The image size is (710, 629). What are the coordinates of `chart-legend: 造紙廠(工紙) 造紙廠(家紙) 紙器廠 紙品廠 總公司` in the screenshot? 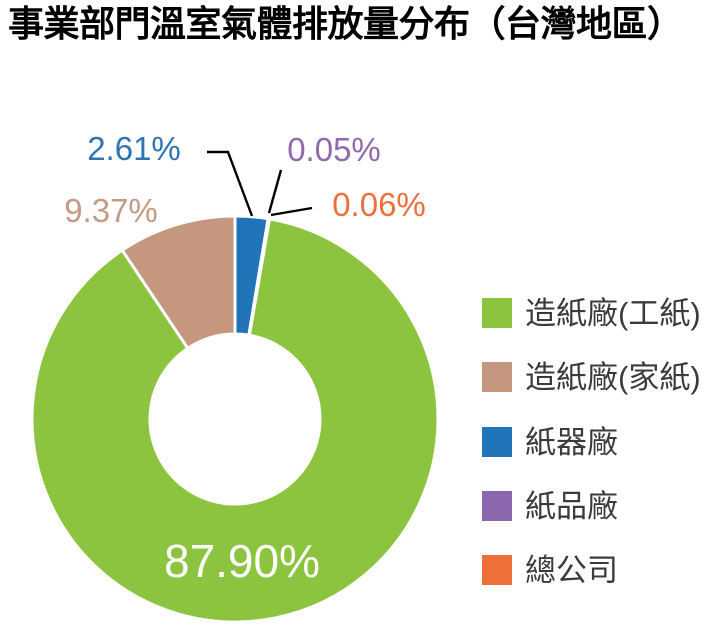 It's located at (591, 442).